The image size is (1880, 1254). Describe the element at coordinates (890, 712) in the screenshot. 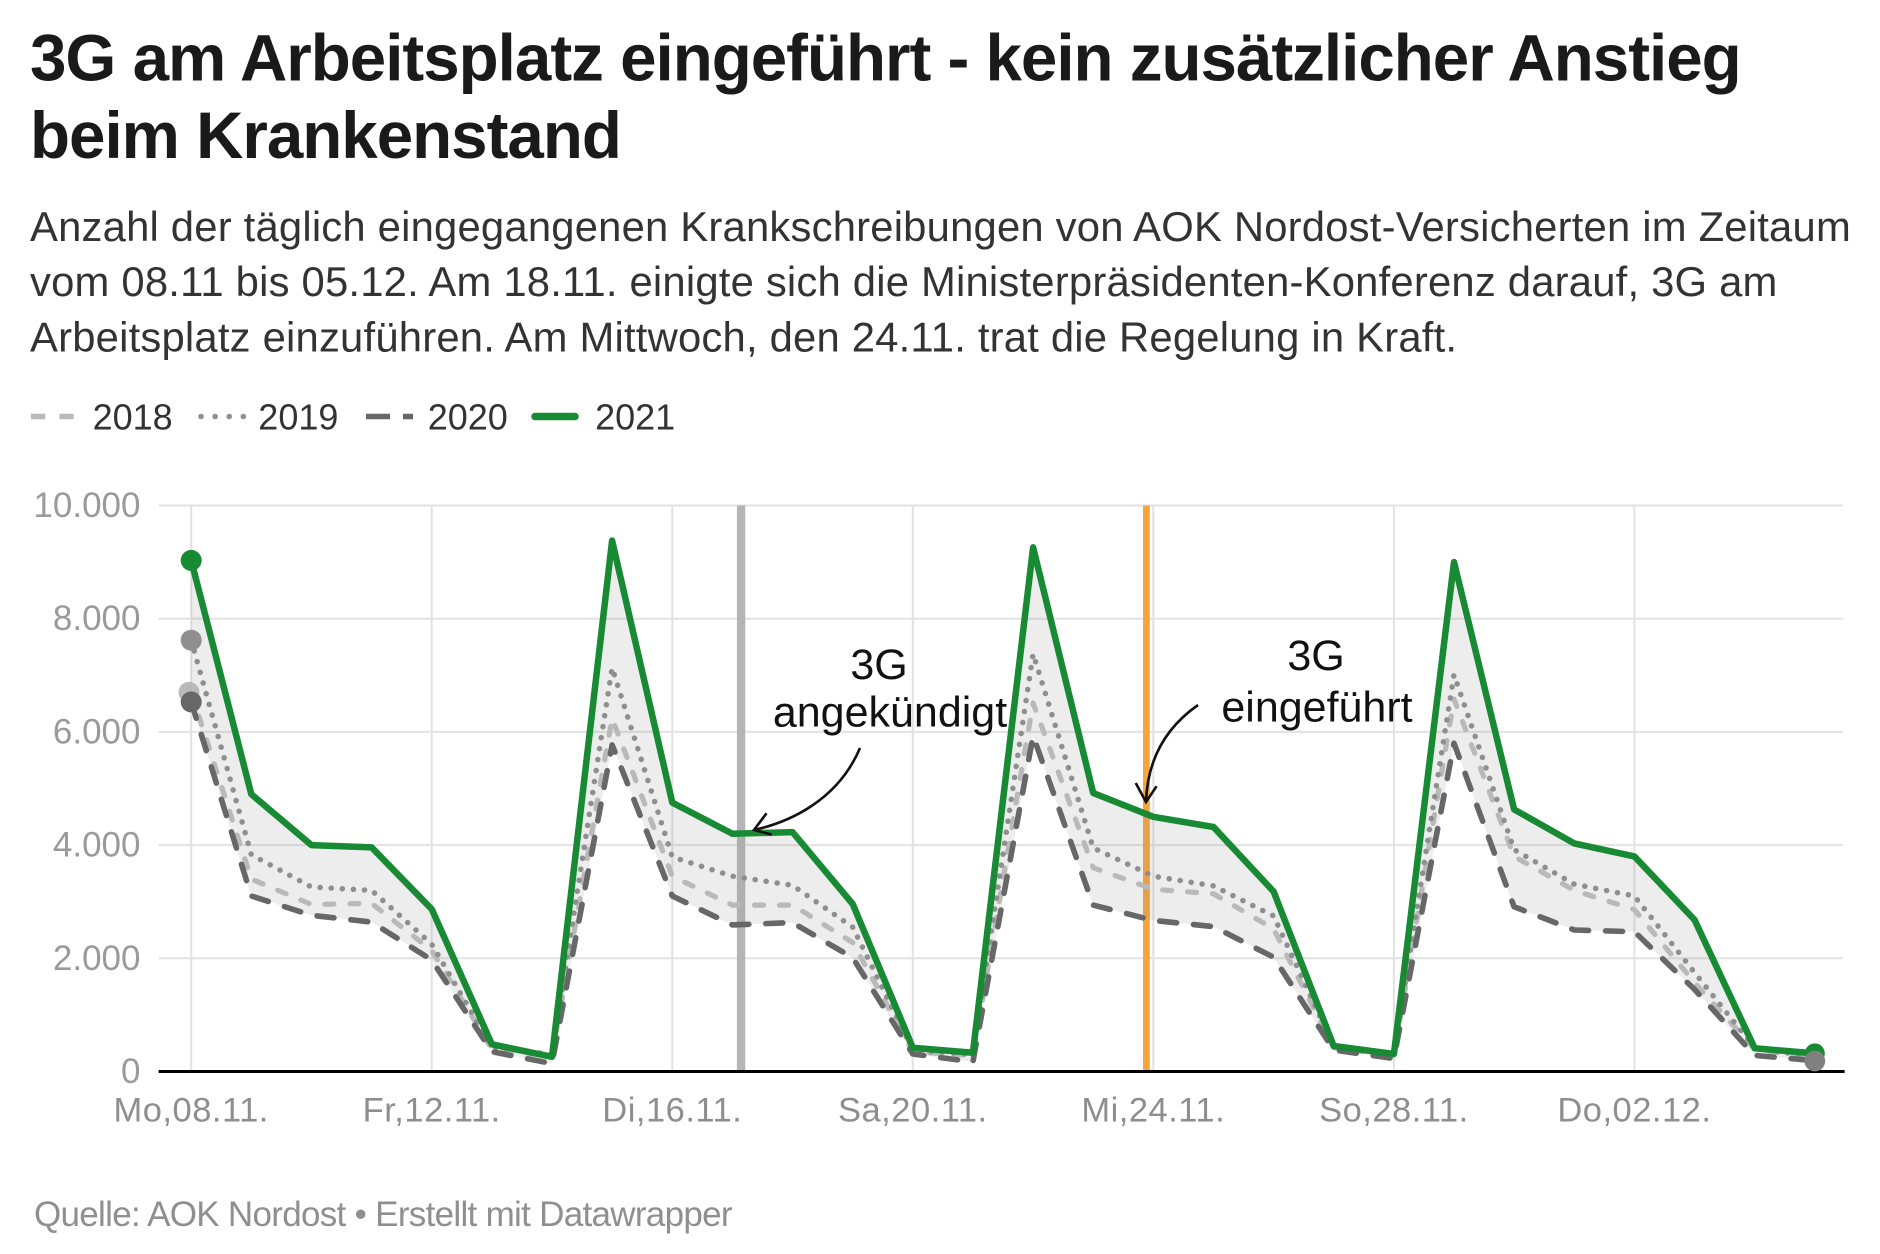

I see `svg-text: angekündigt` at that location.